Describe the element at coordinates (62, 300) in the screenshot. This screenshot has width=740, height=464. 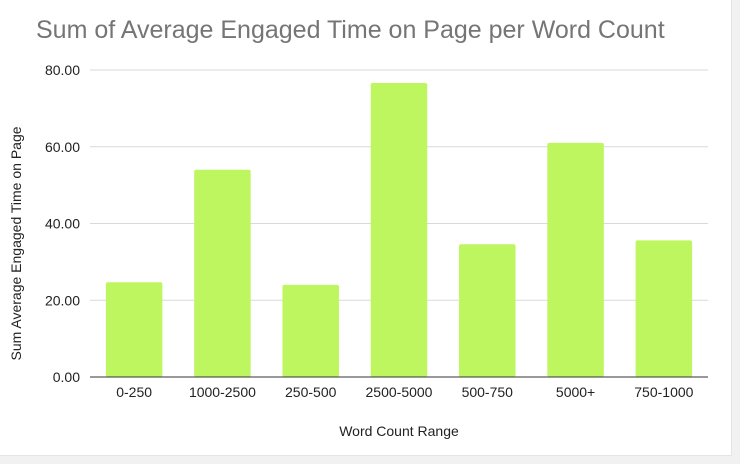
I see `y-tick-label: 20.00` at that location.